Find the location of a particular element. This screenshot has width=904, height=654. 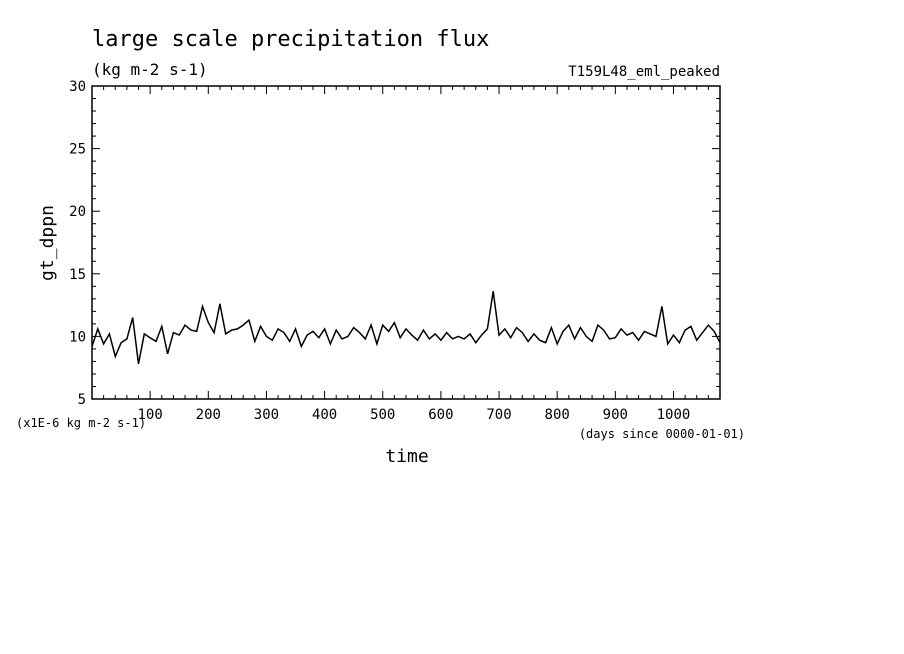

series-line is located at coordinates (406, 328).